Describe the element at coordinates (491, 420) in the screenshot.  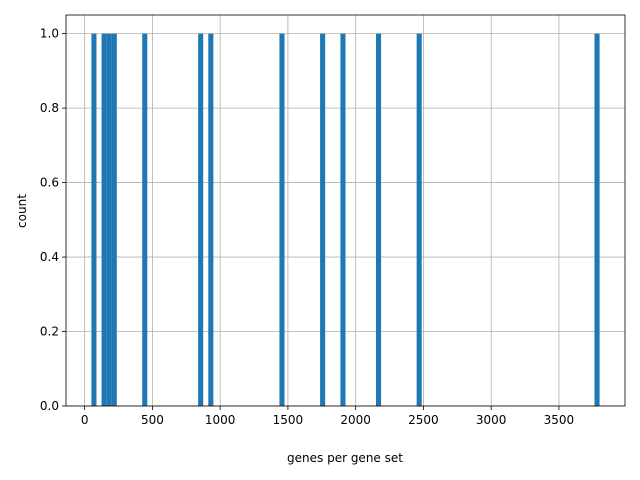
I see `x-tick-label: 3000` at that location.